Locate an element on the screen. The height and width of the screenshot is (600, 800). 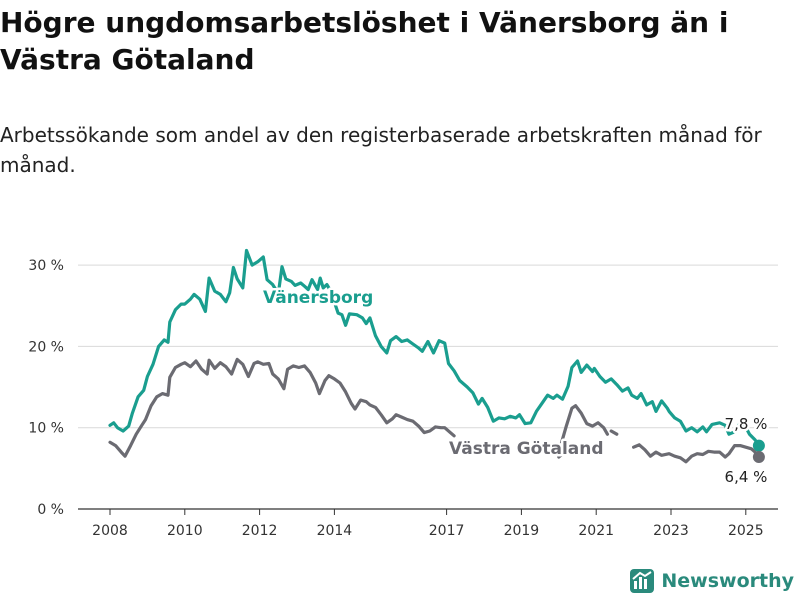
x-tick-label: 2014 is located at coordinates (335, 531).